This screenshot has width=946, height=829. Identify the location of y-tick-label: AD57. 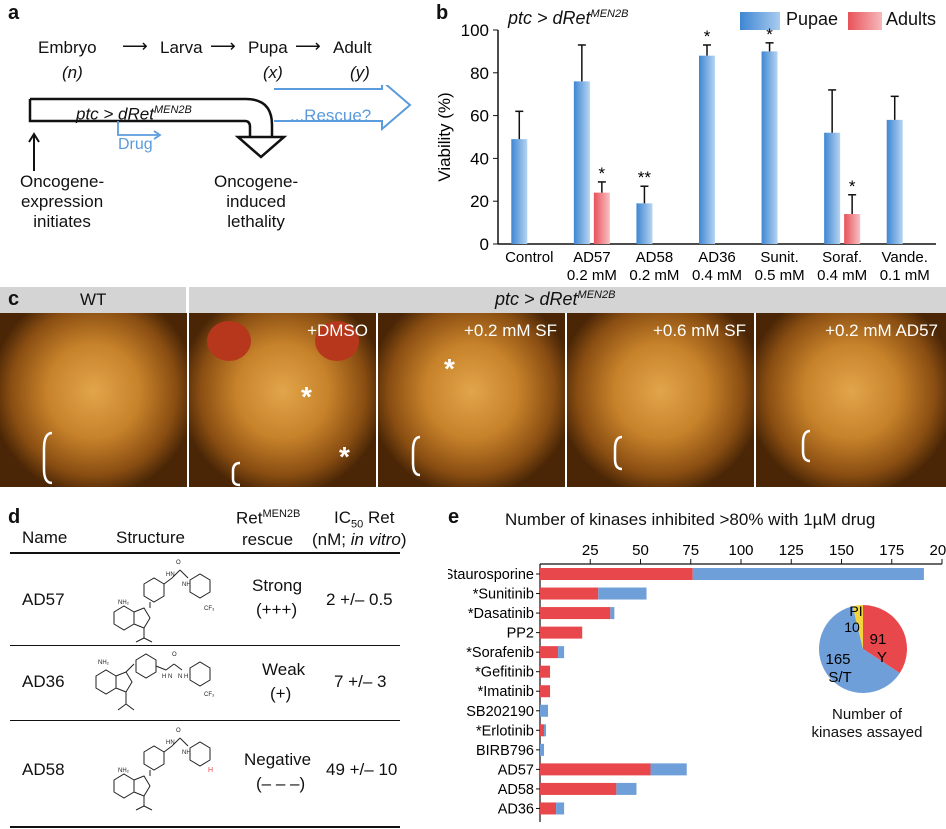
(516, 770).